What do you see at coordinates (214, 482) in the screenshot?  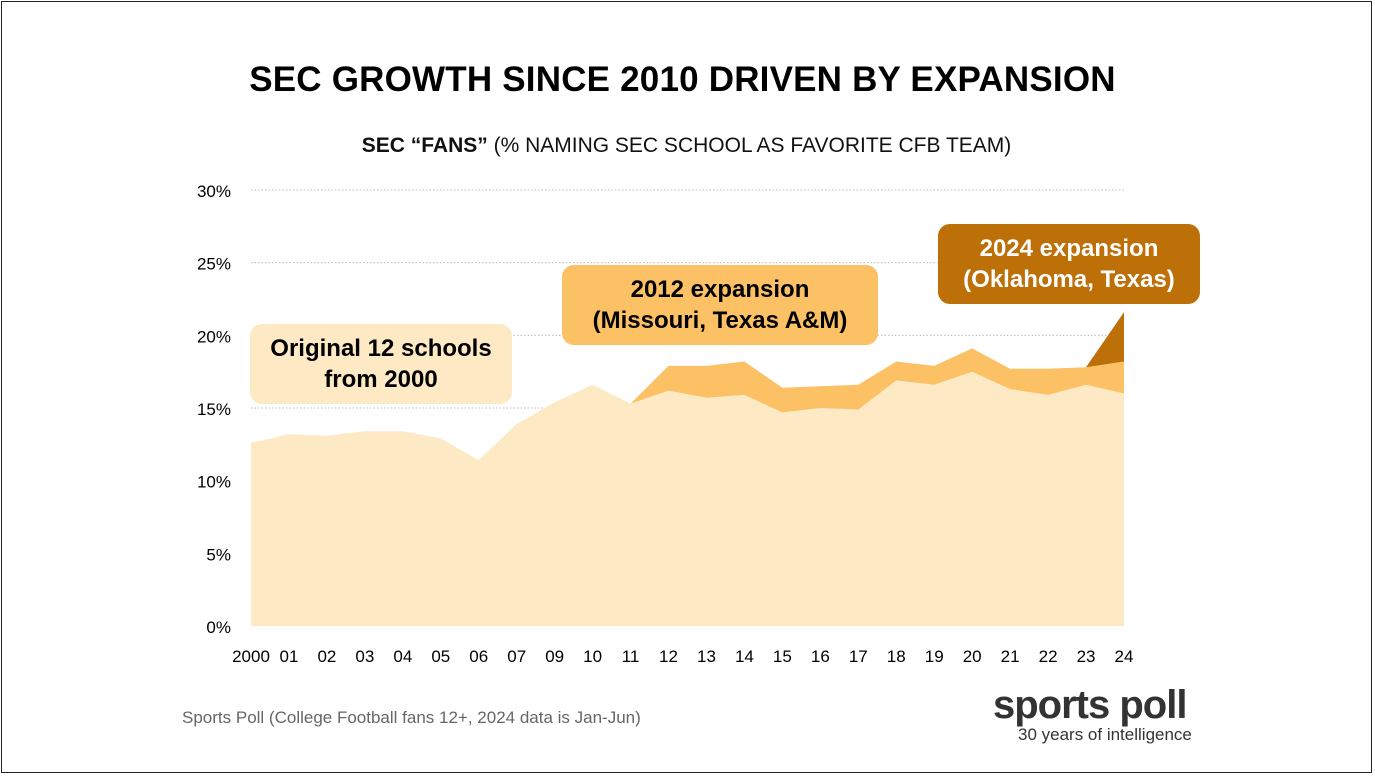 I see `y-tick-label: 10%` at bounding box center [214, 482].